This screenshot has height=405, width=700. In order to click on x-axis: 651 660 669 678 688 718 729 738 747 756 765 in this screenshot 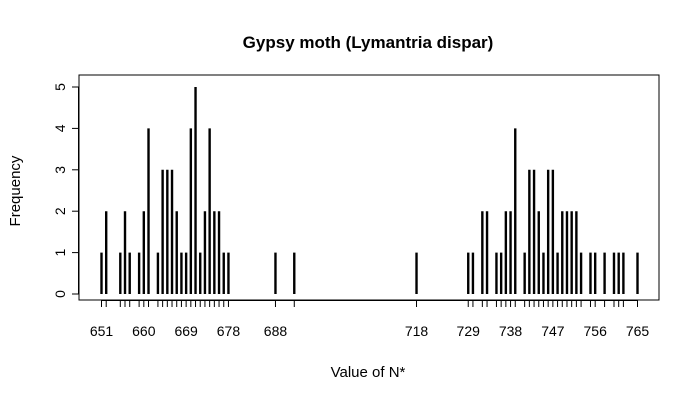, I will do `click(370, 319)`.